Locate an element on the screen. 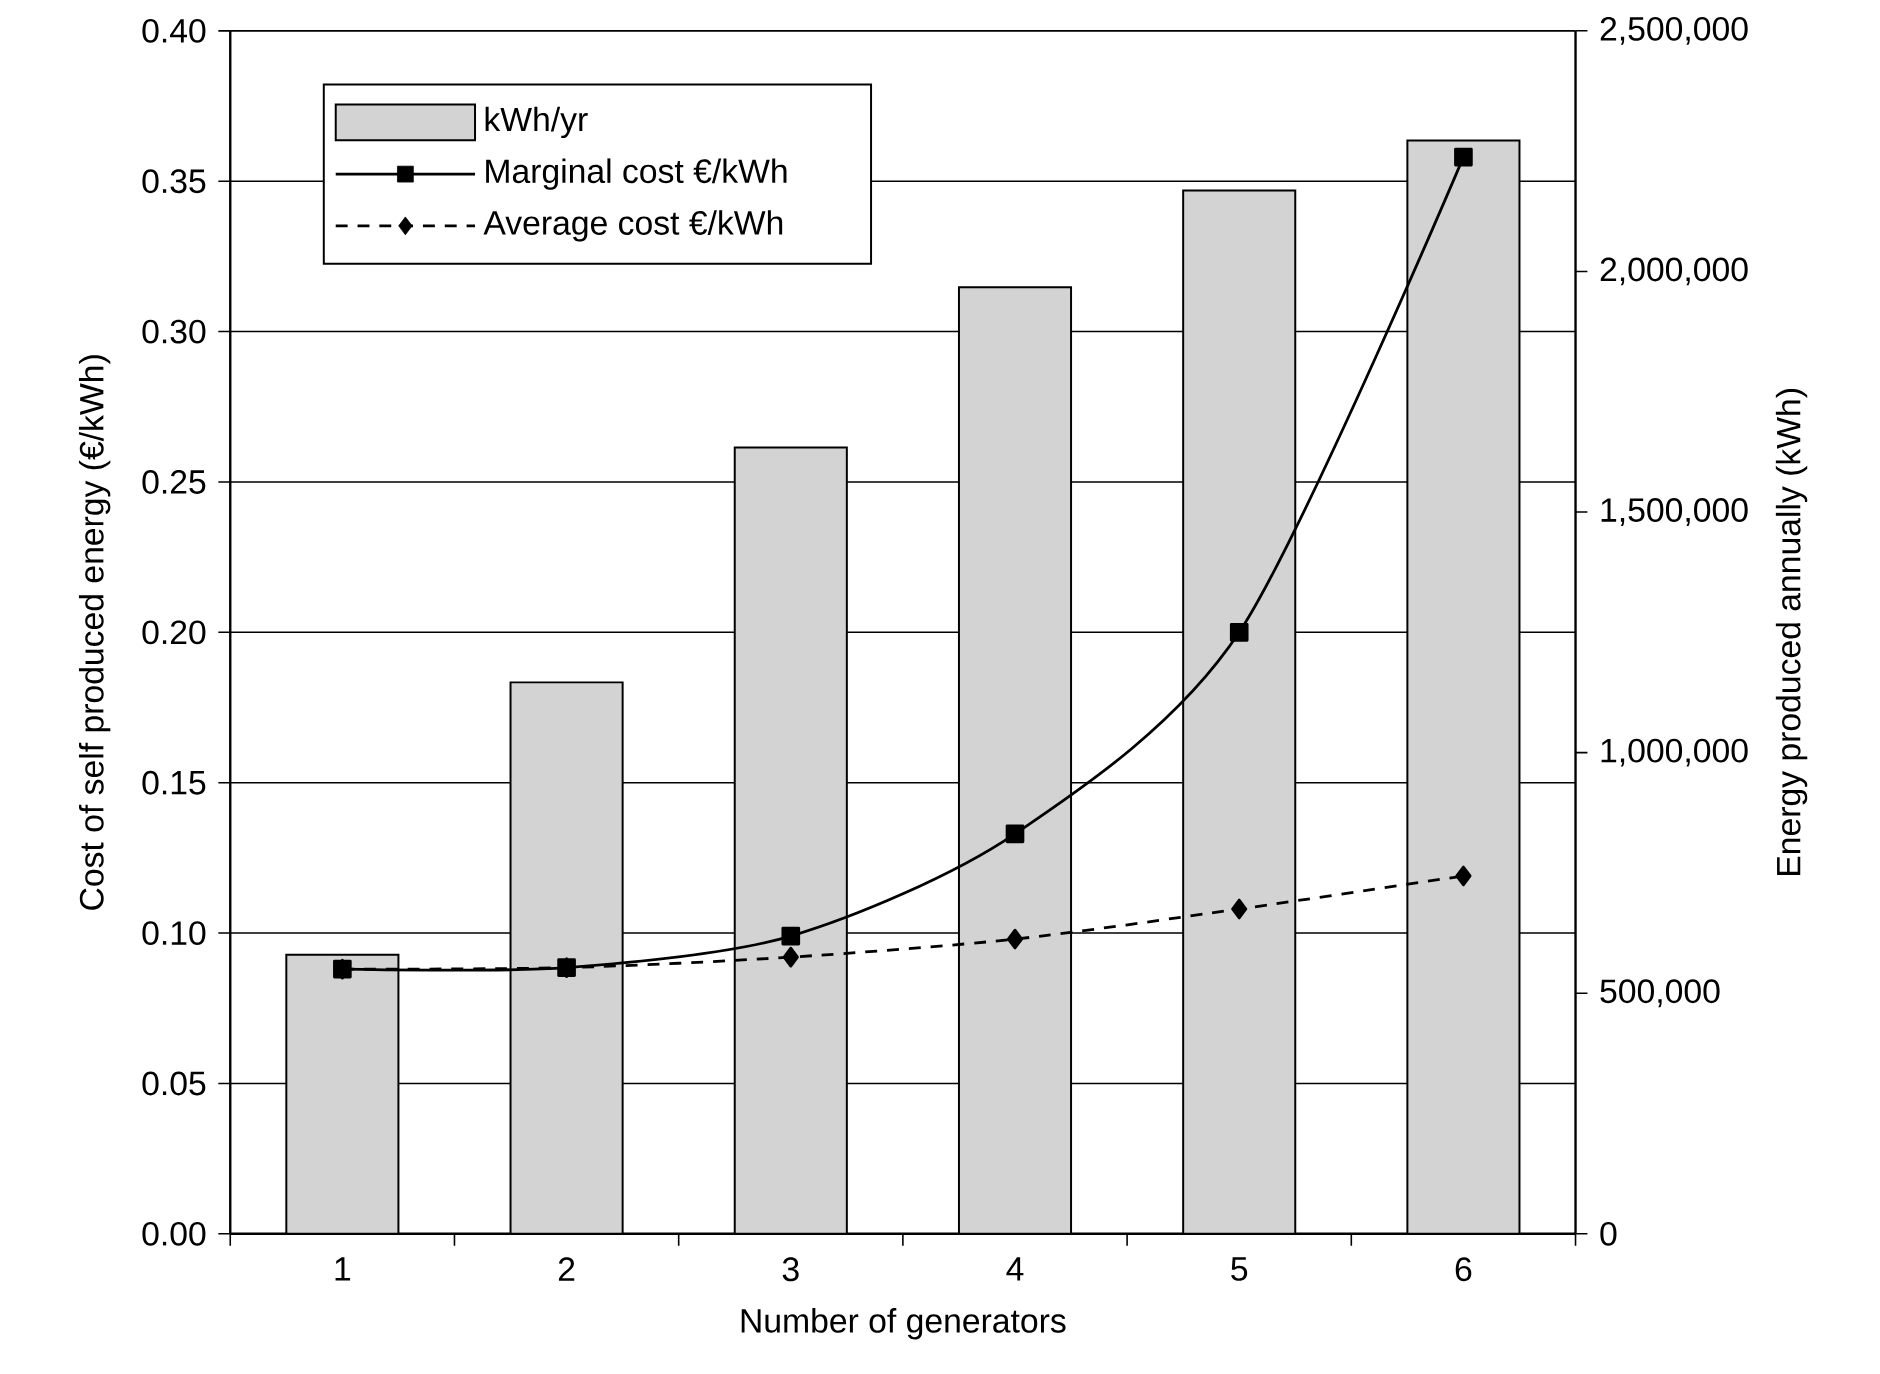  legend-label: kWh/yr is located at coordinates (536, 122).